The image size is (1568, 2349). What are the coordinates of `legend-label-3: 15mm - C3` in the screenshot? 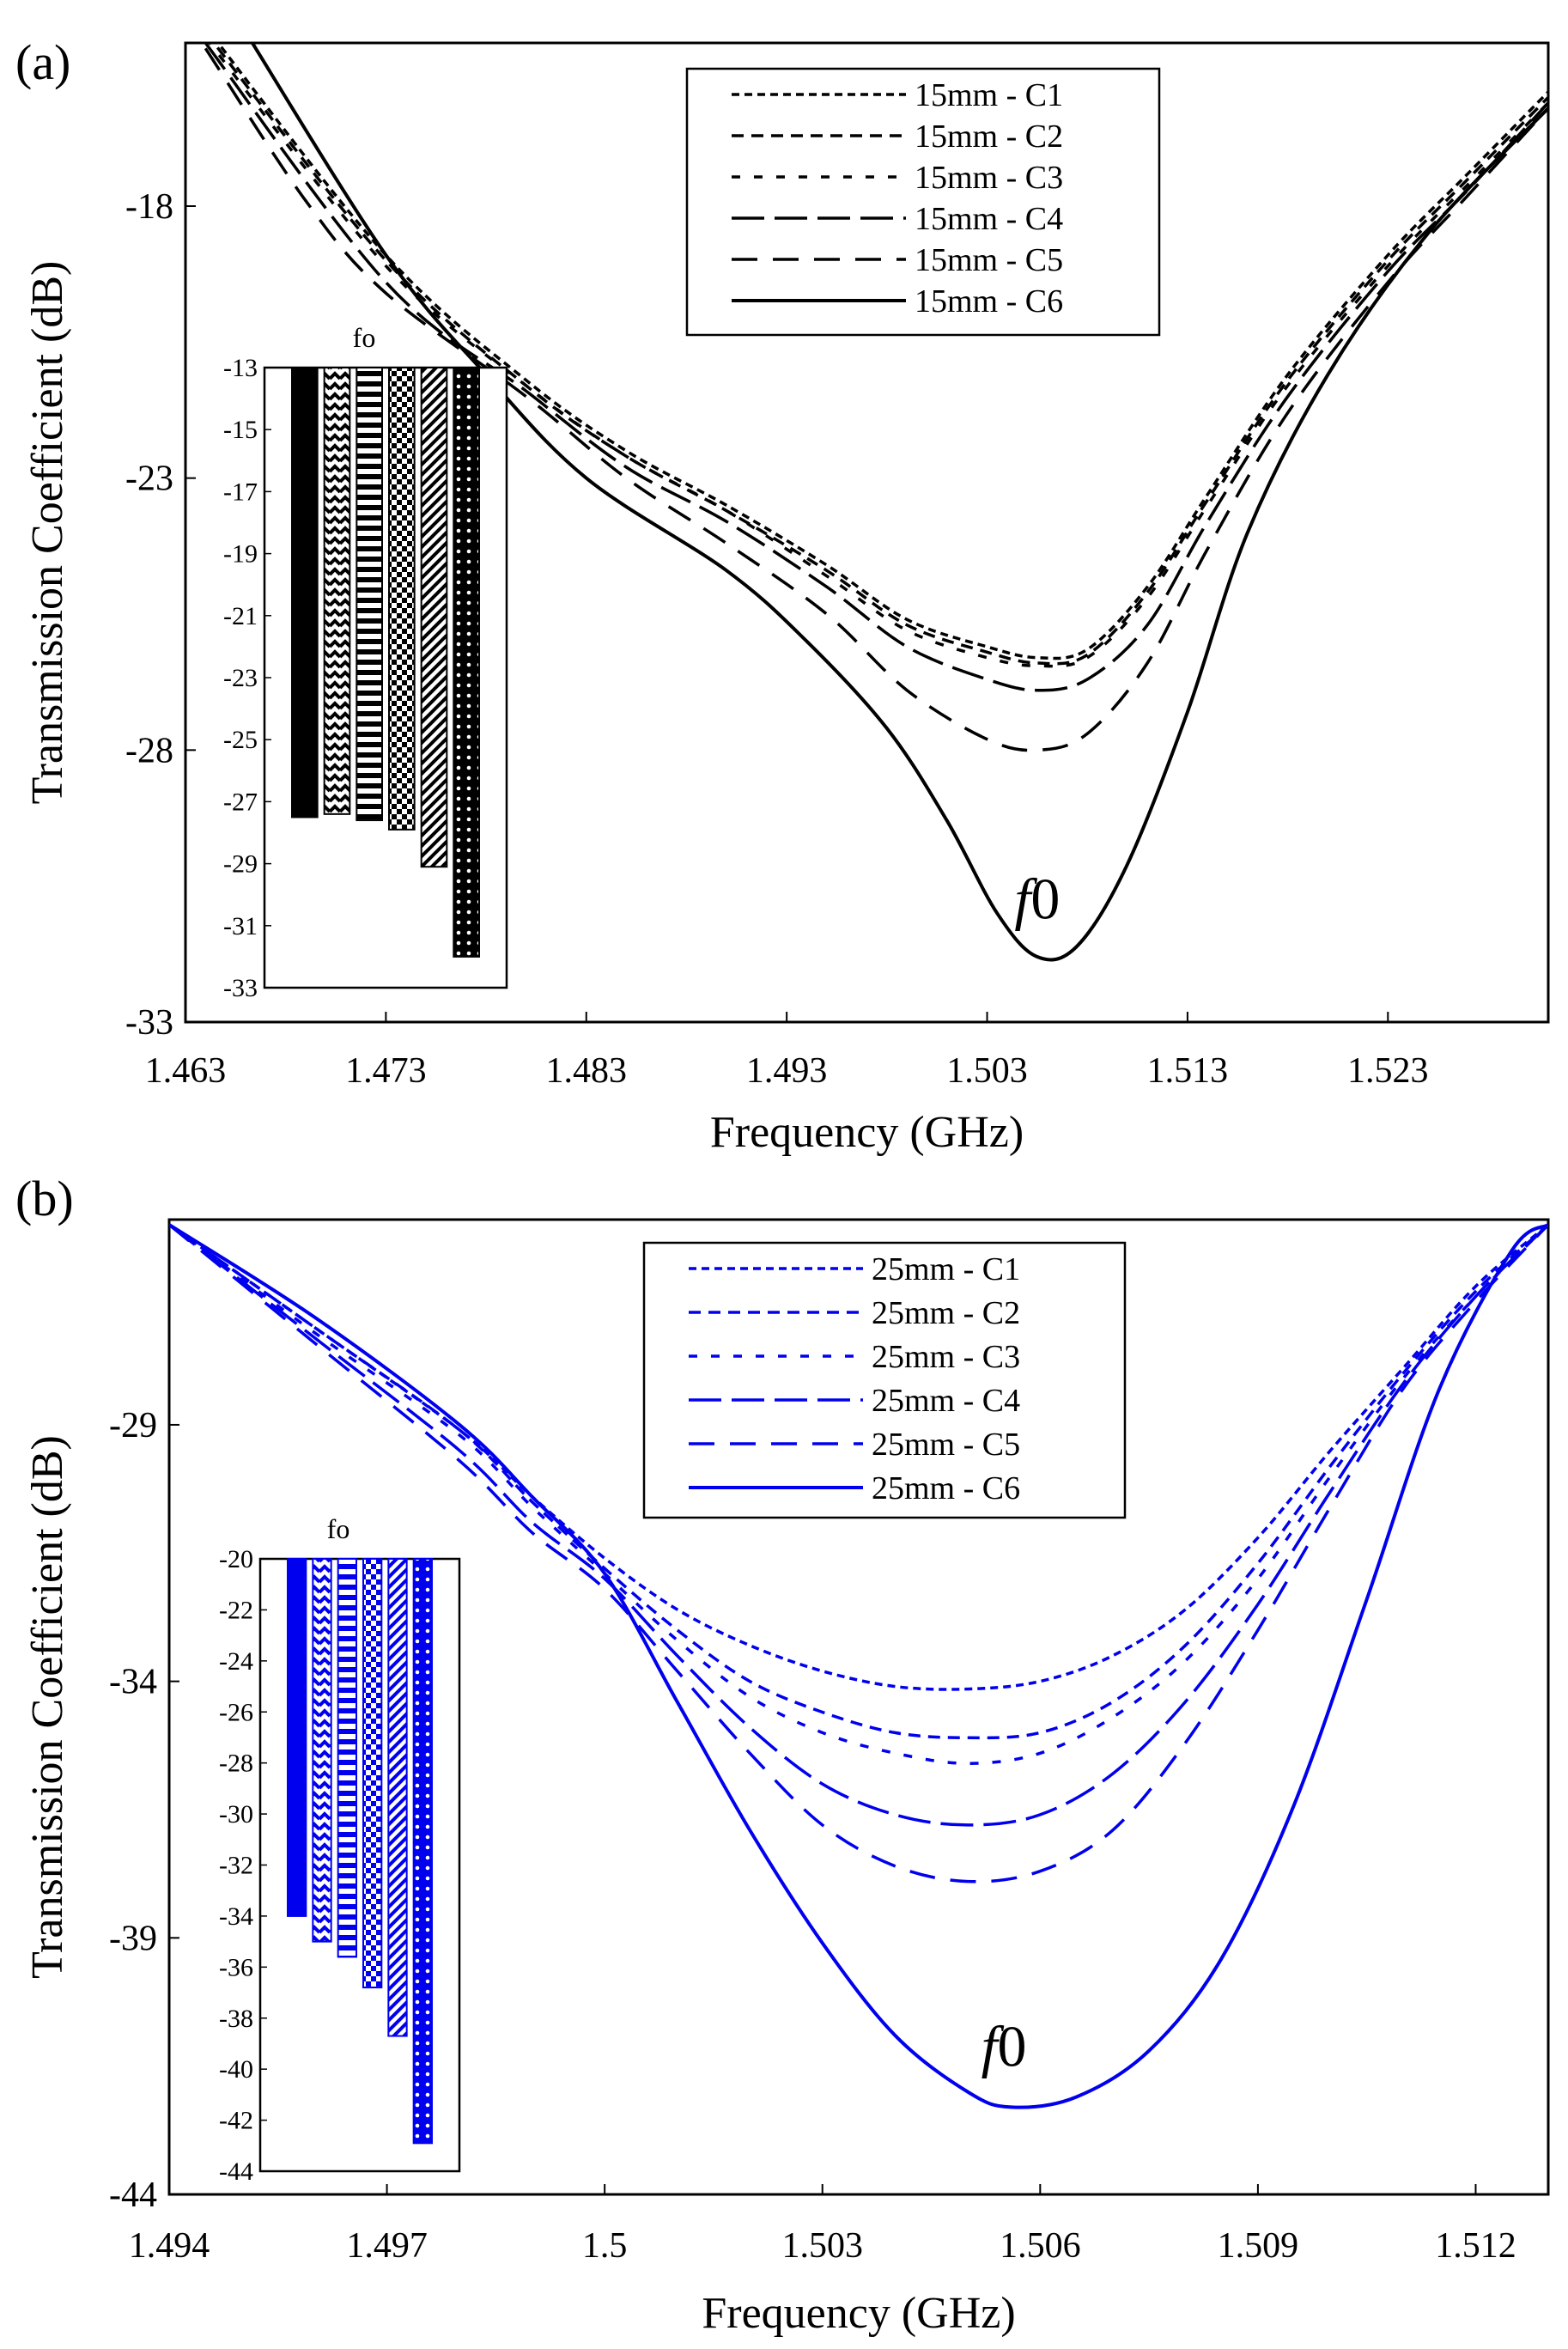 It's located at (989, 178).